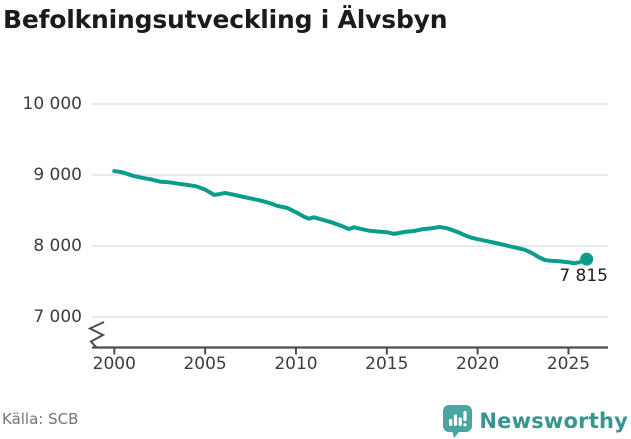 The width and height of the screenshot is (631, 439). Describe the element at coordinates (478, 364) in the screenshot. I see `x-tick-label: 2020` at that location.